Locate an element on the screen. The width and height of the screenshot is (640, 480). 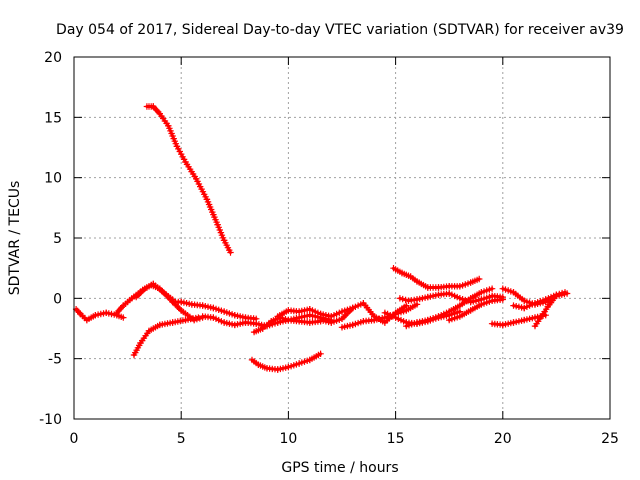
x-tick-label: 5 is located at coordinates (181, 439).